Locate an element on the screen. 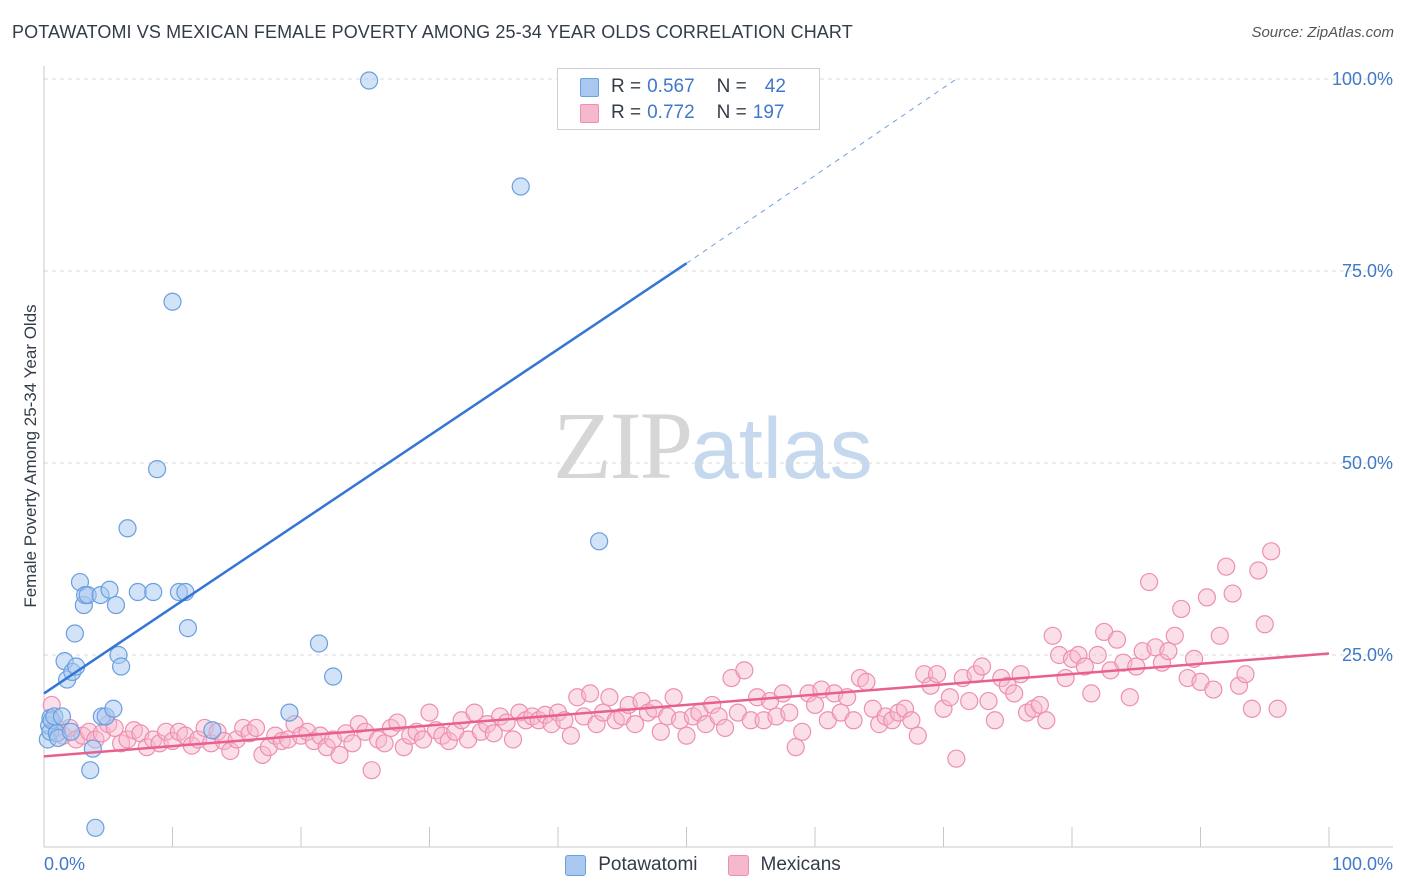 This screenshot has height=892, width=1406. x-tick-label: 0.0% is located at coordinates (64, 864).